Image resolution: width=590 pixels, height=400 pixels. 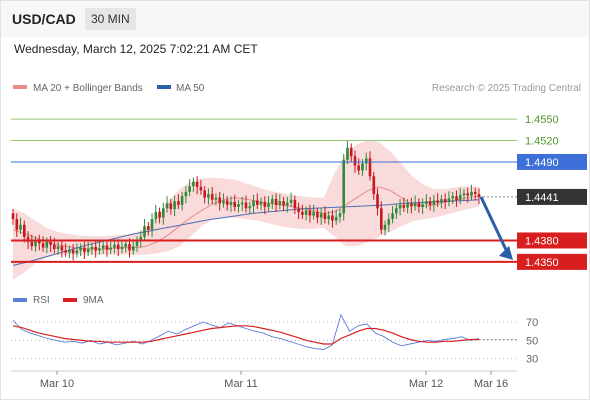 What do you see at coordinates (542, 241) in the screenshot?
I see `level-label-1.4380: 1.4380` at bounding box center [542, 241].